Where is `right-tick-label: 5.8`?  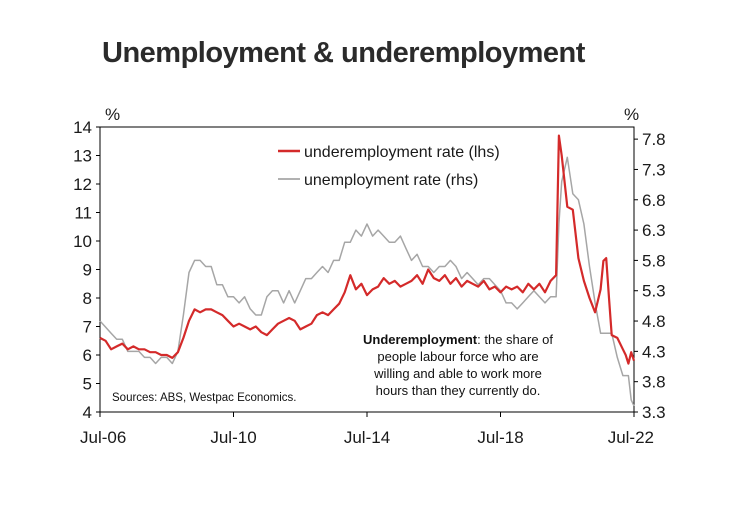
right-tick-label: 5.8 is located at coordinates (654, 260).